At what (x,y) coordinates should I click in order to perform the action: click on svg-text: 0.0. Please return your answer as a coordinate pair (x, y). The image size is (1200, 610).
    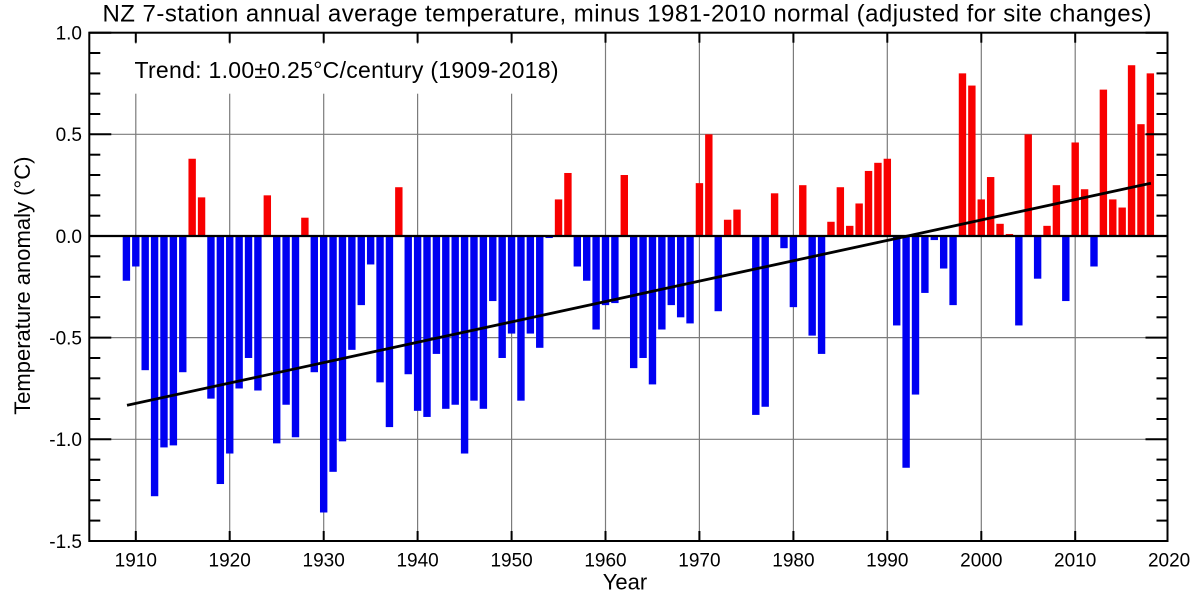
    Looking at the image, I should click on (69, 237).